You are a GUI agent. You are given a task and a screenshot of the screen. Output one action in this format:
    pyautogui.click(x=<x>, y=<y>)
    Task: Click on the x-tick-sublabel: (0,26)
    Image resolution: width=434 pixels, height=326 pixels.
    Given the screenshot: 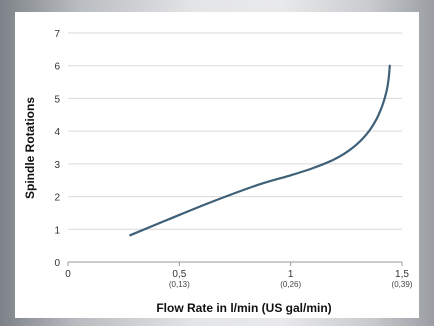 What is the action you would take?
    pyautogui.click(x=290, y=284)
    